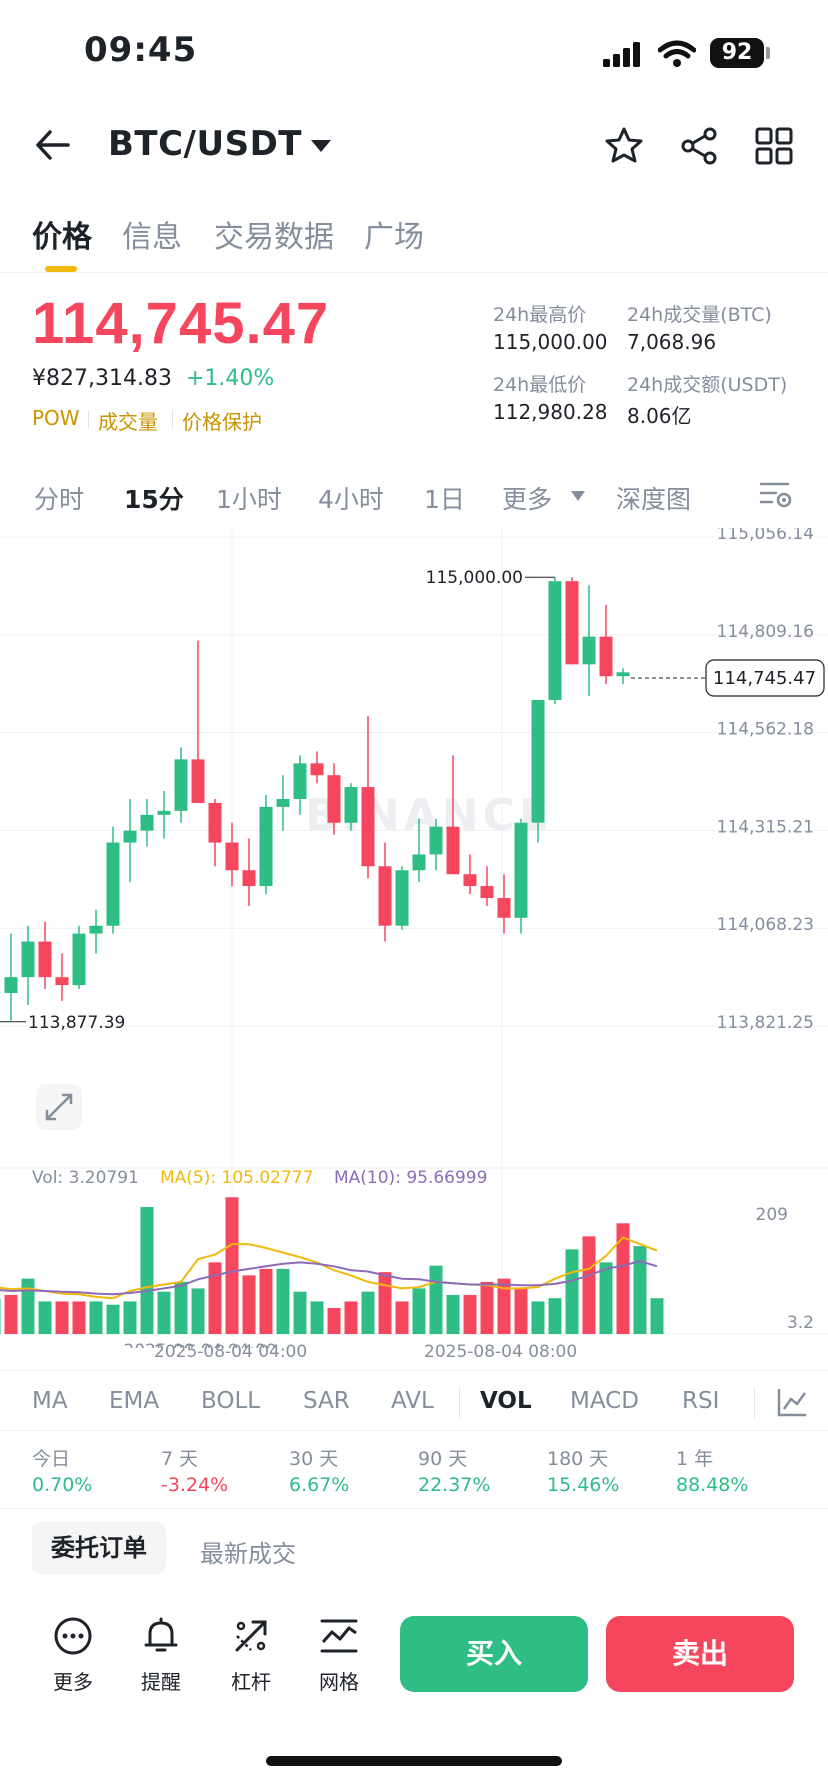 The height and width of the screenshot is (1792, 828). I want to click on bell-icon, so click(161, 1634).